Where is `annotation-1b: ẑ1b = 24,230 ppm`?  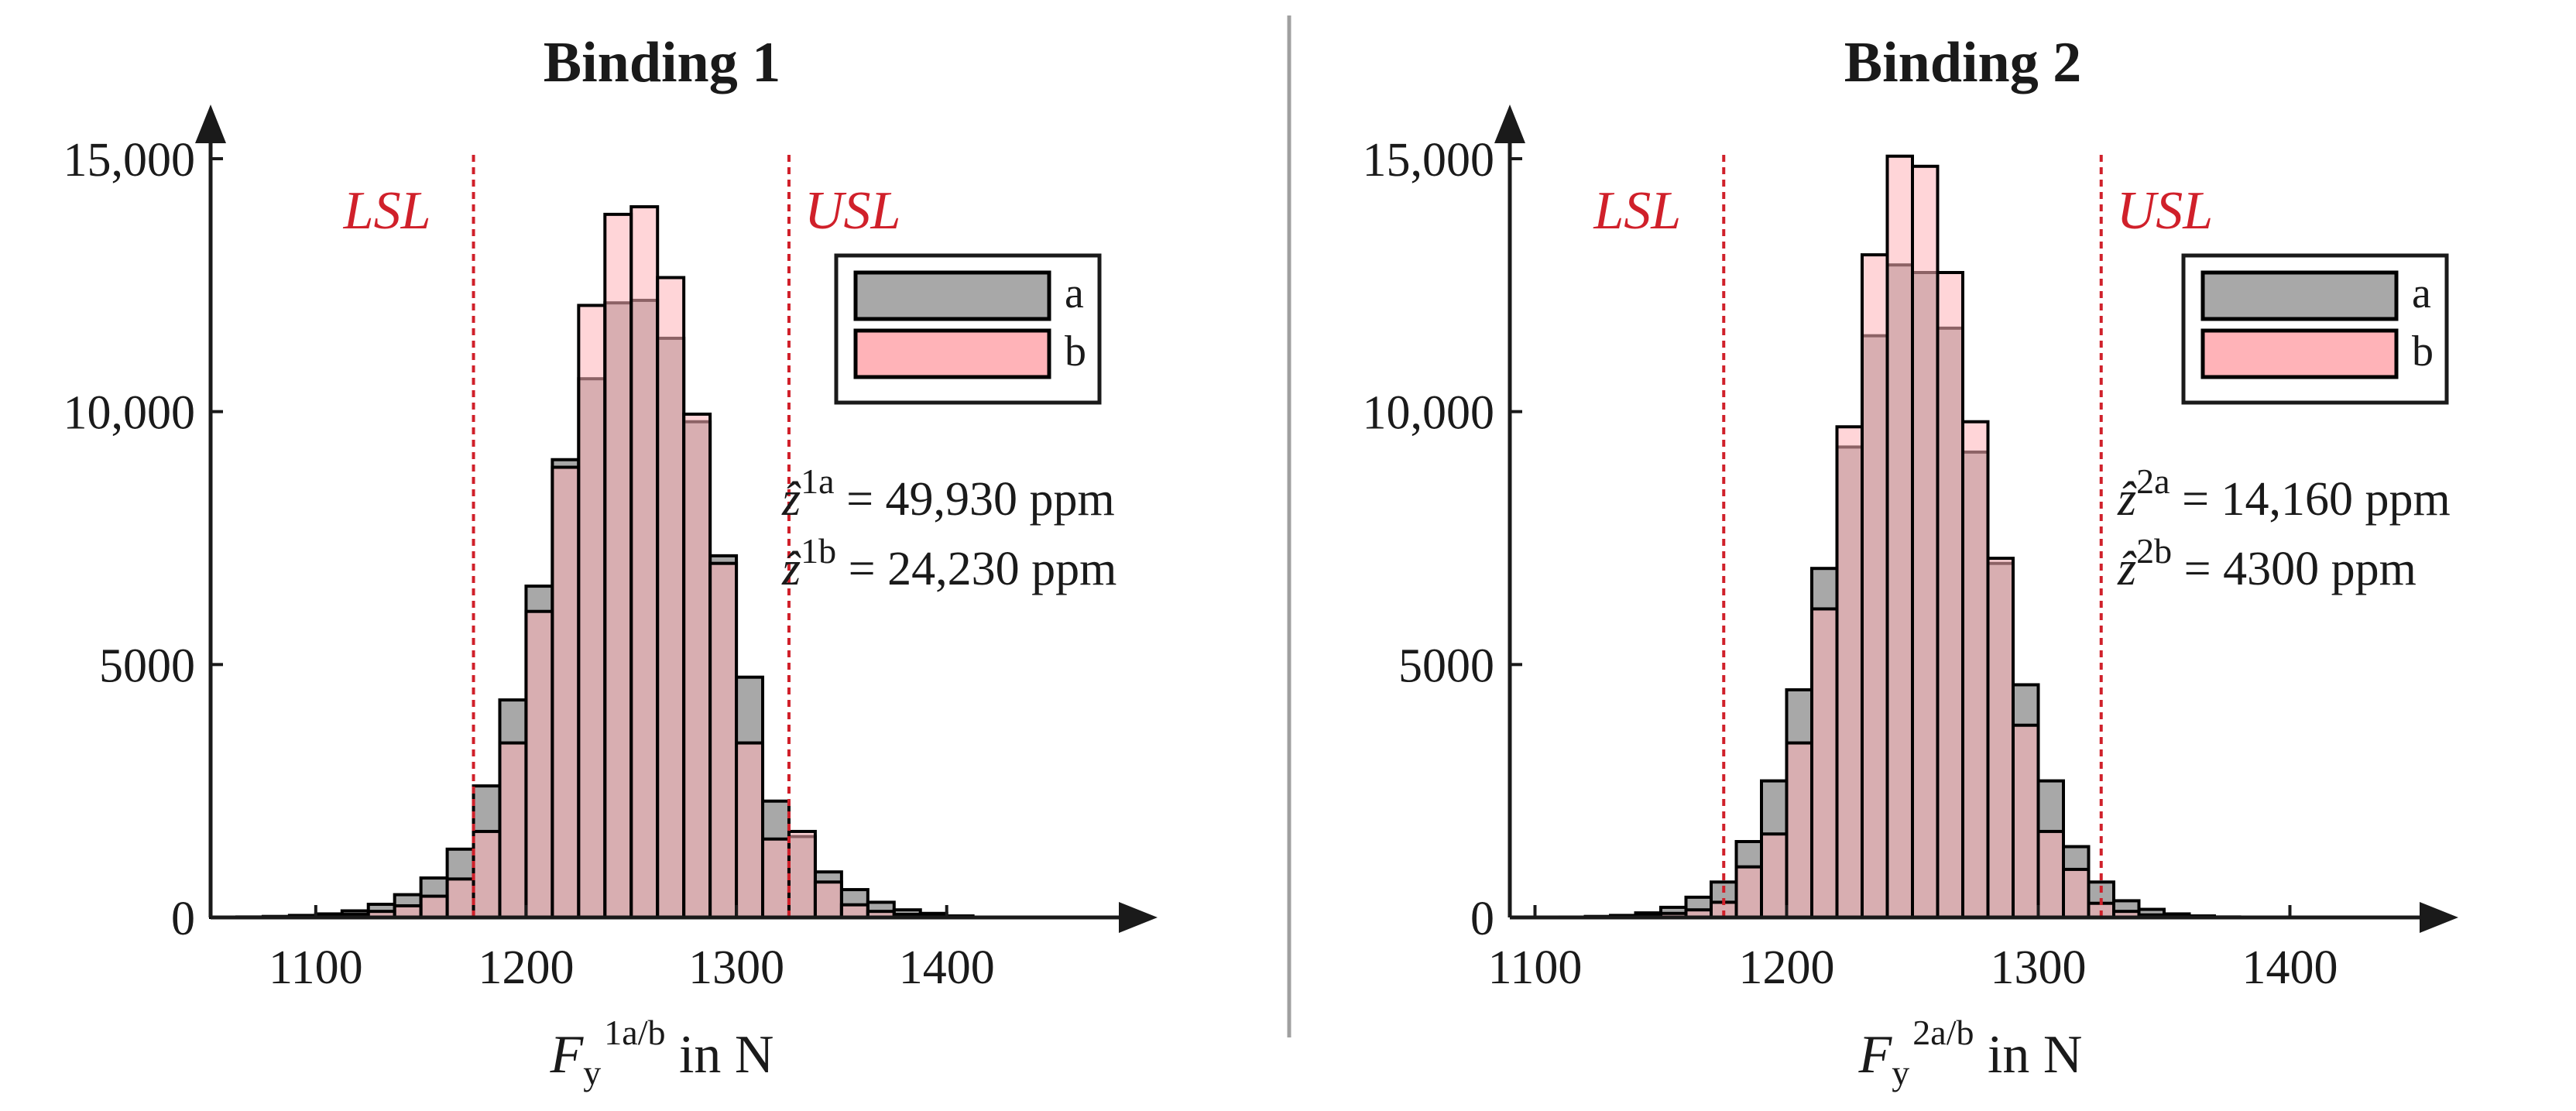
annotation-1b: ẑ1b = 24,230 ppm is located at coordinates (948, 563).